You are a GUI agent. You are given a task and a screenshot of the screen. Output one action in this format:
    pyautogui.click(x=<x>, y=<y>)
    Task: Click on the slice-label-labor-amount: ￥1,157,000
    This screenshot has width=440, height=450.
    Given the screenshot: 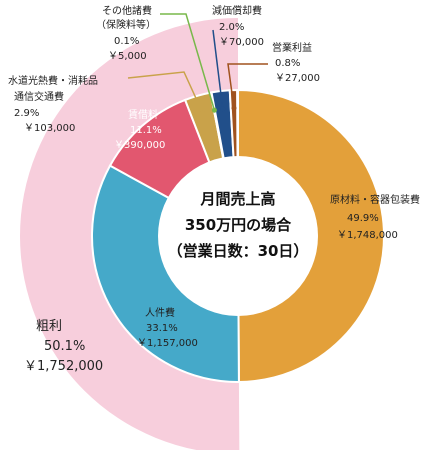 What is the action you would take?
    pyautogui.click(x=167, y=343)
    